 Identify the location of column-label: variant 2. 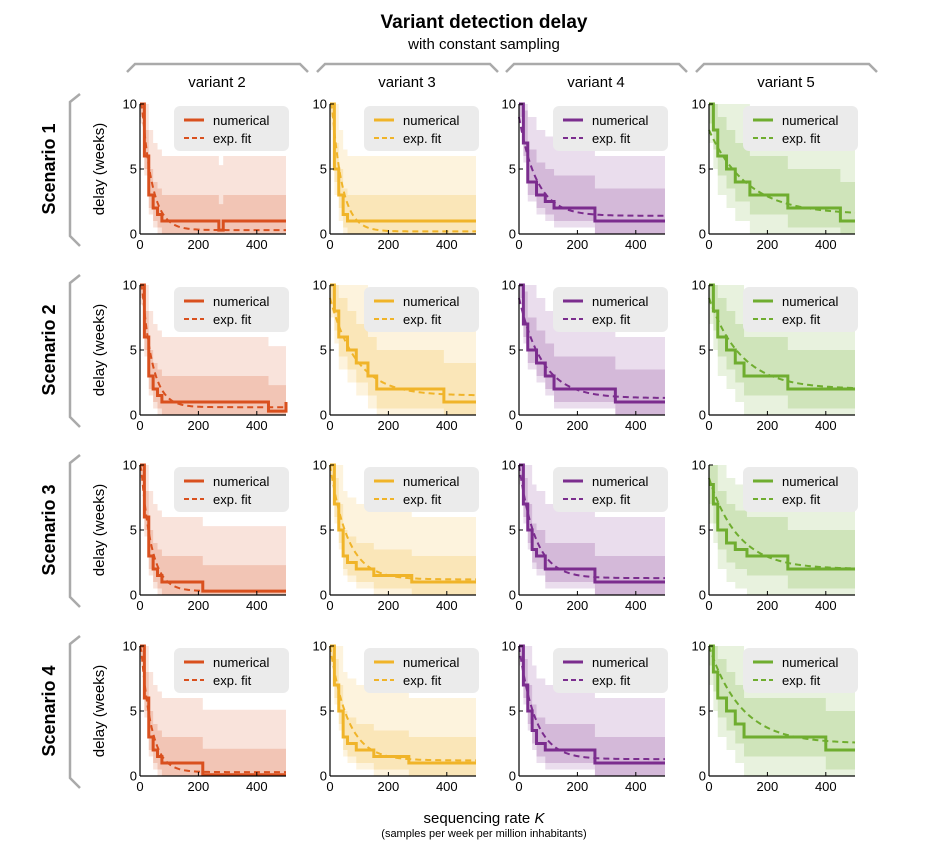
(217, 82).